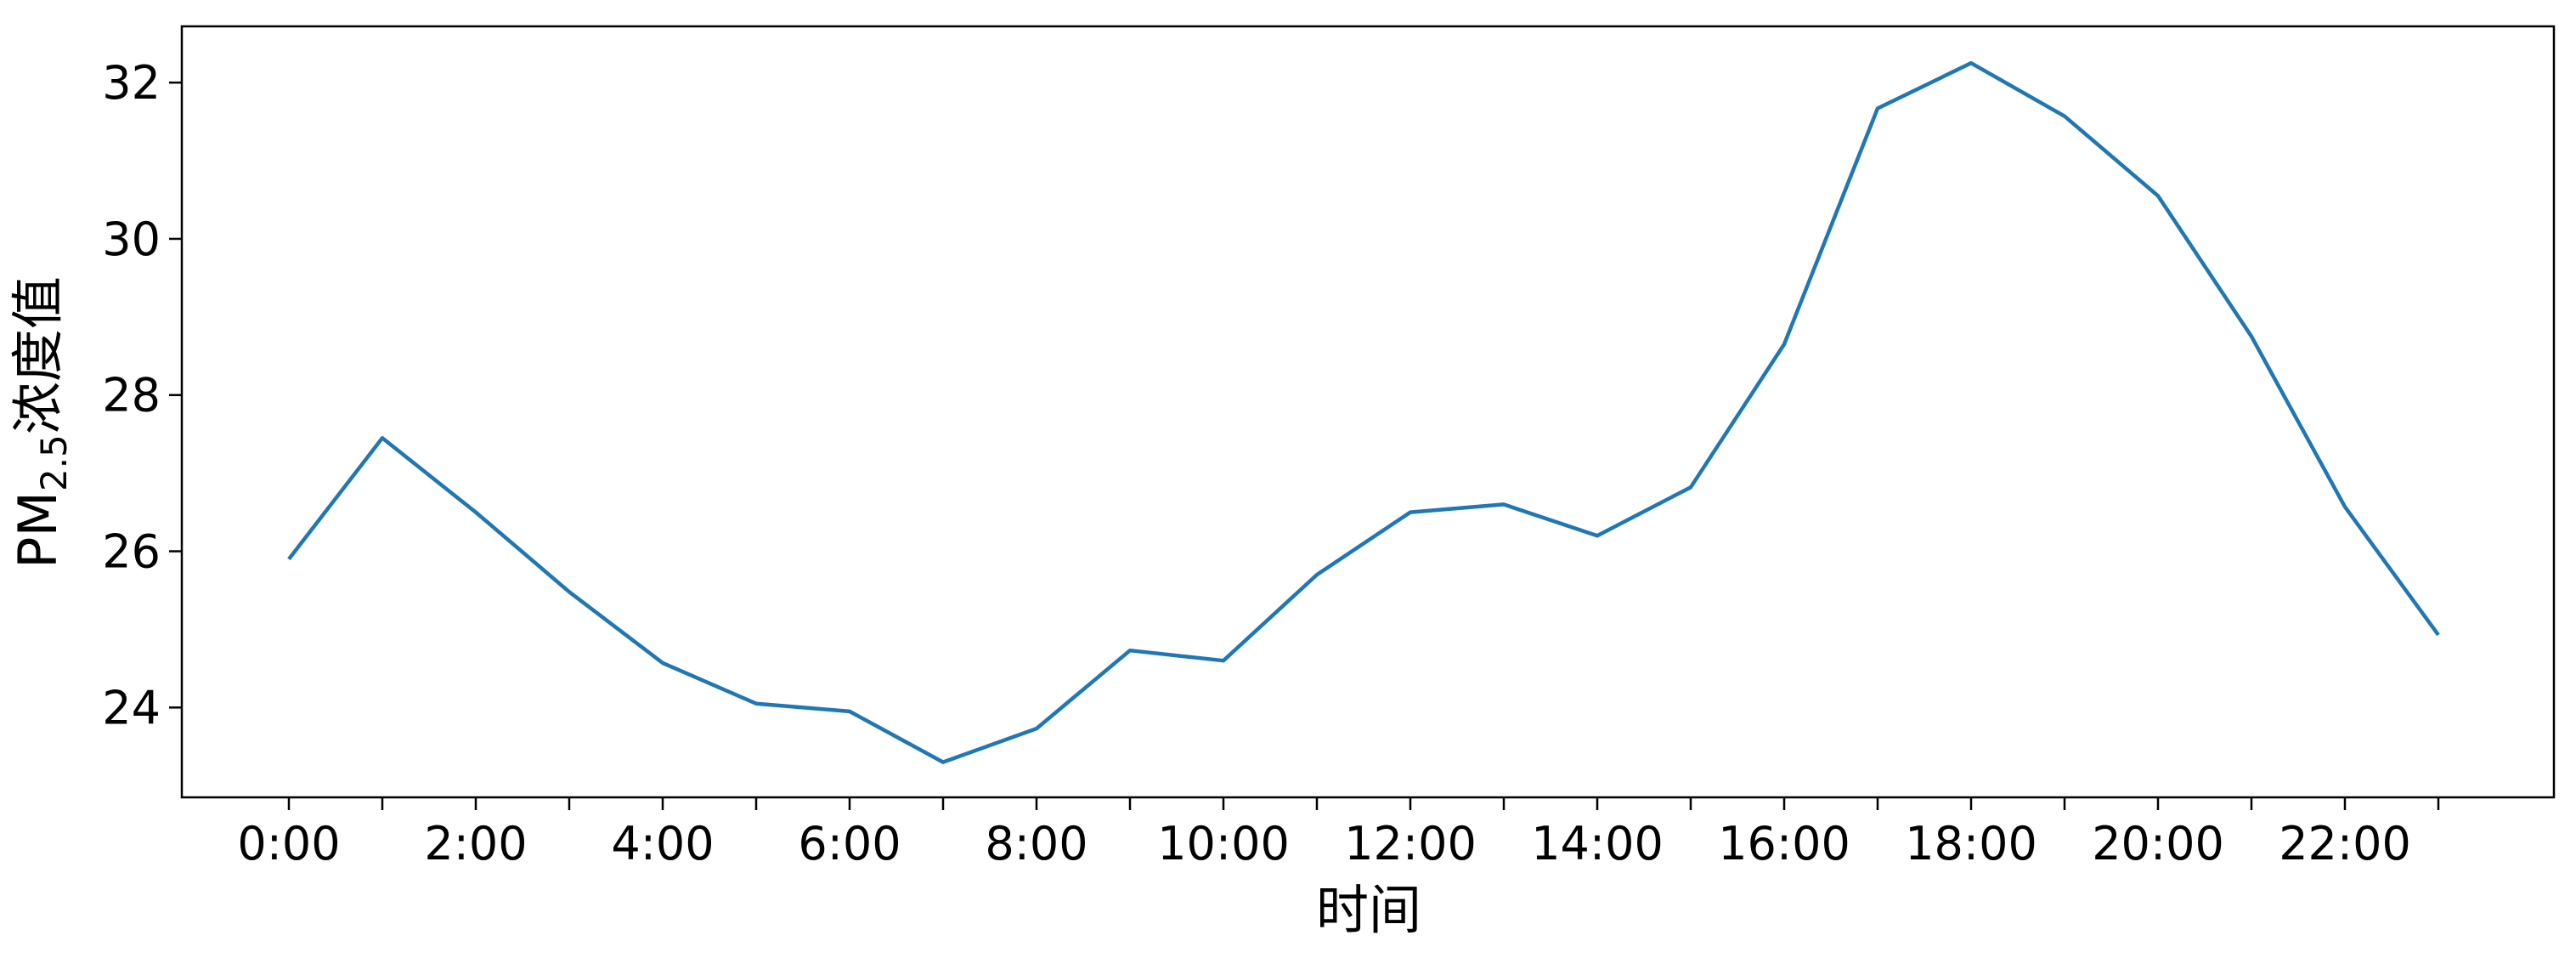  Describe the element at coordinates (1368, 910) in the screenshot. I see `x-axis-label: 时间` at that location.